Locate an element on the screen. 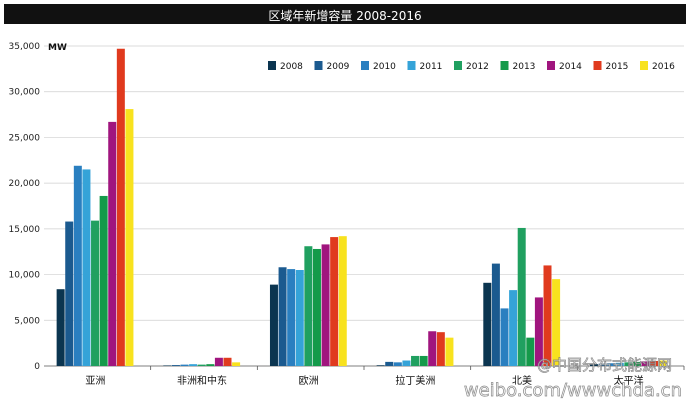 The image size is (690, 405). category-label: 北美 is located at coordinates (522, 380).